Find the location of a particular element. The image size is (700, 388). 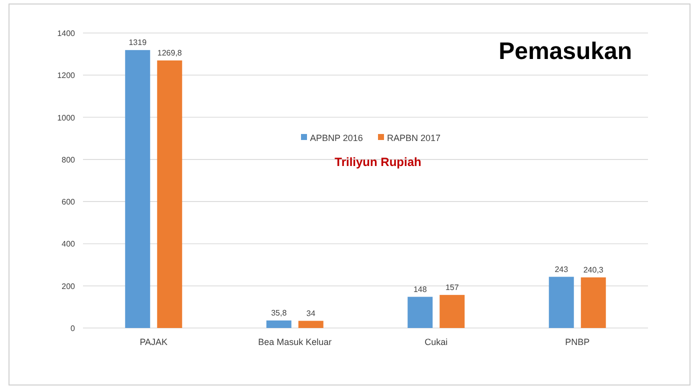

data-label: 148 is located at coordinates (420, 289).